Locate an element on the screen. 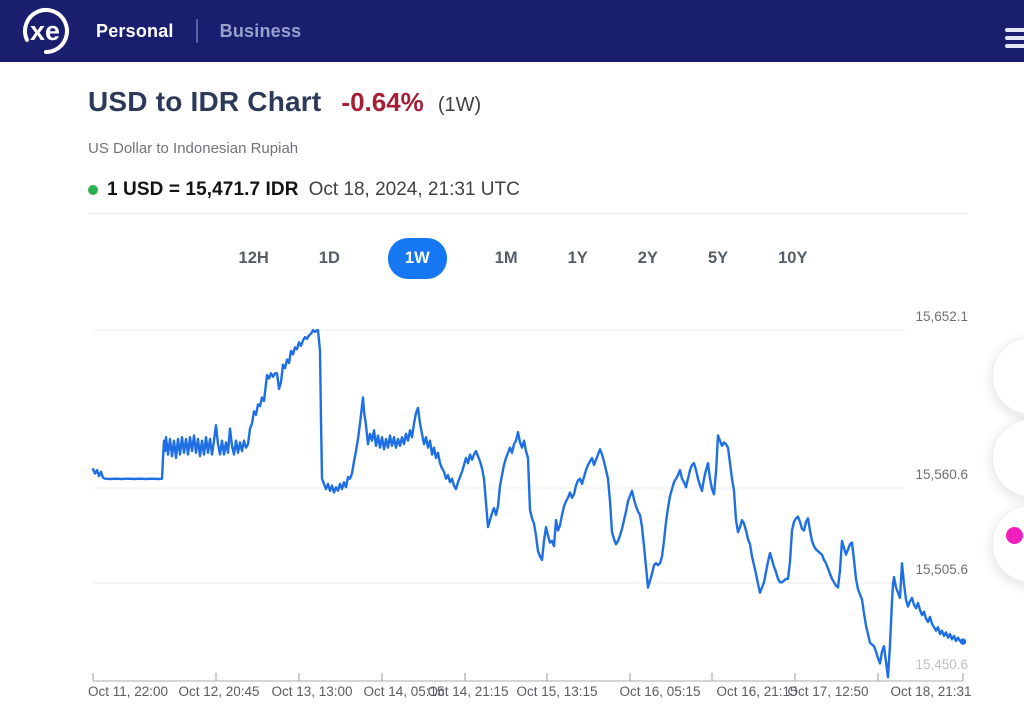  y-axis-label: 15,652.1 is located at coordinates (941, 316).